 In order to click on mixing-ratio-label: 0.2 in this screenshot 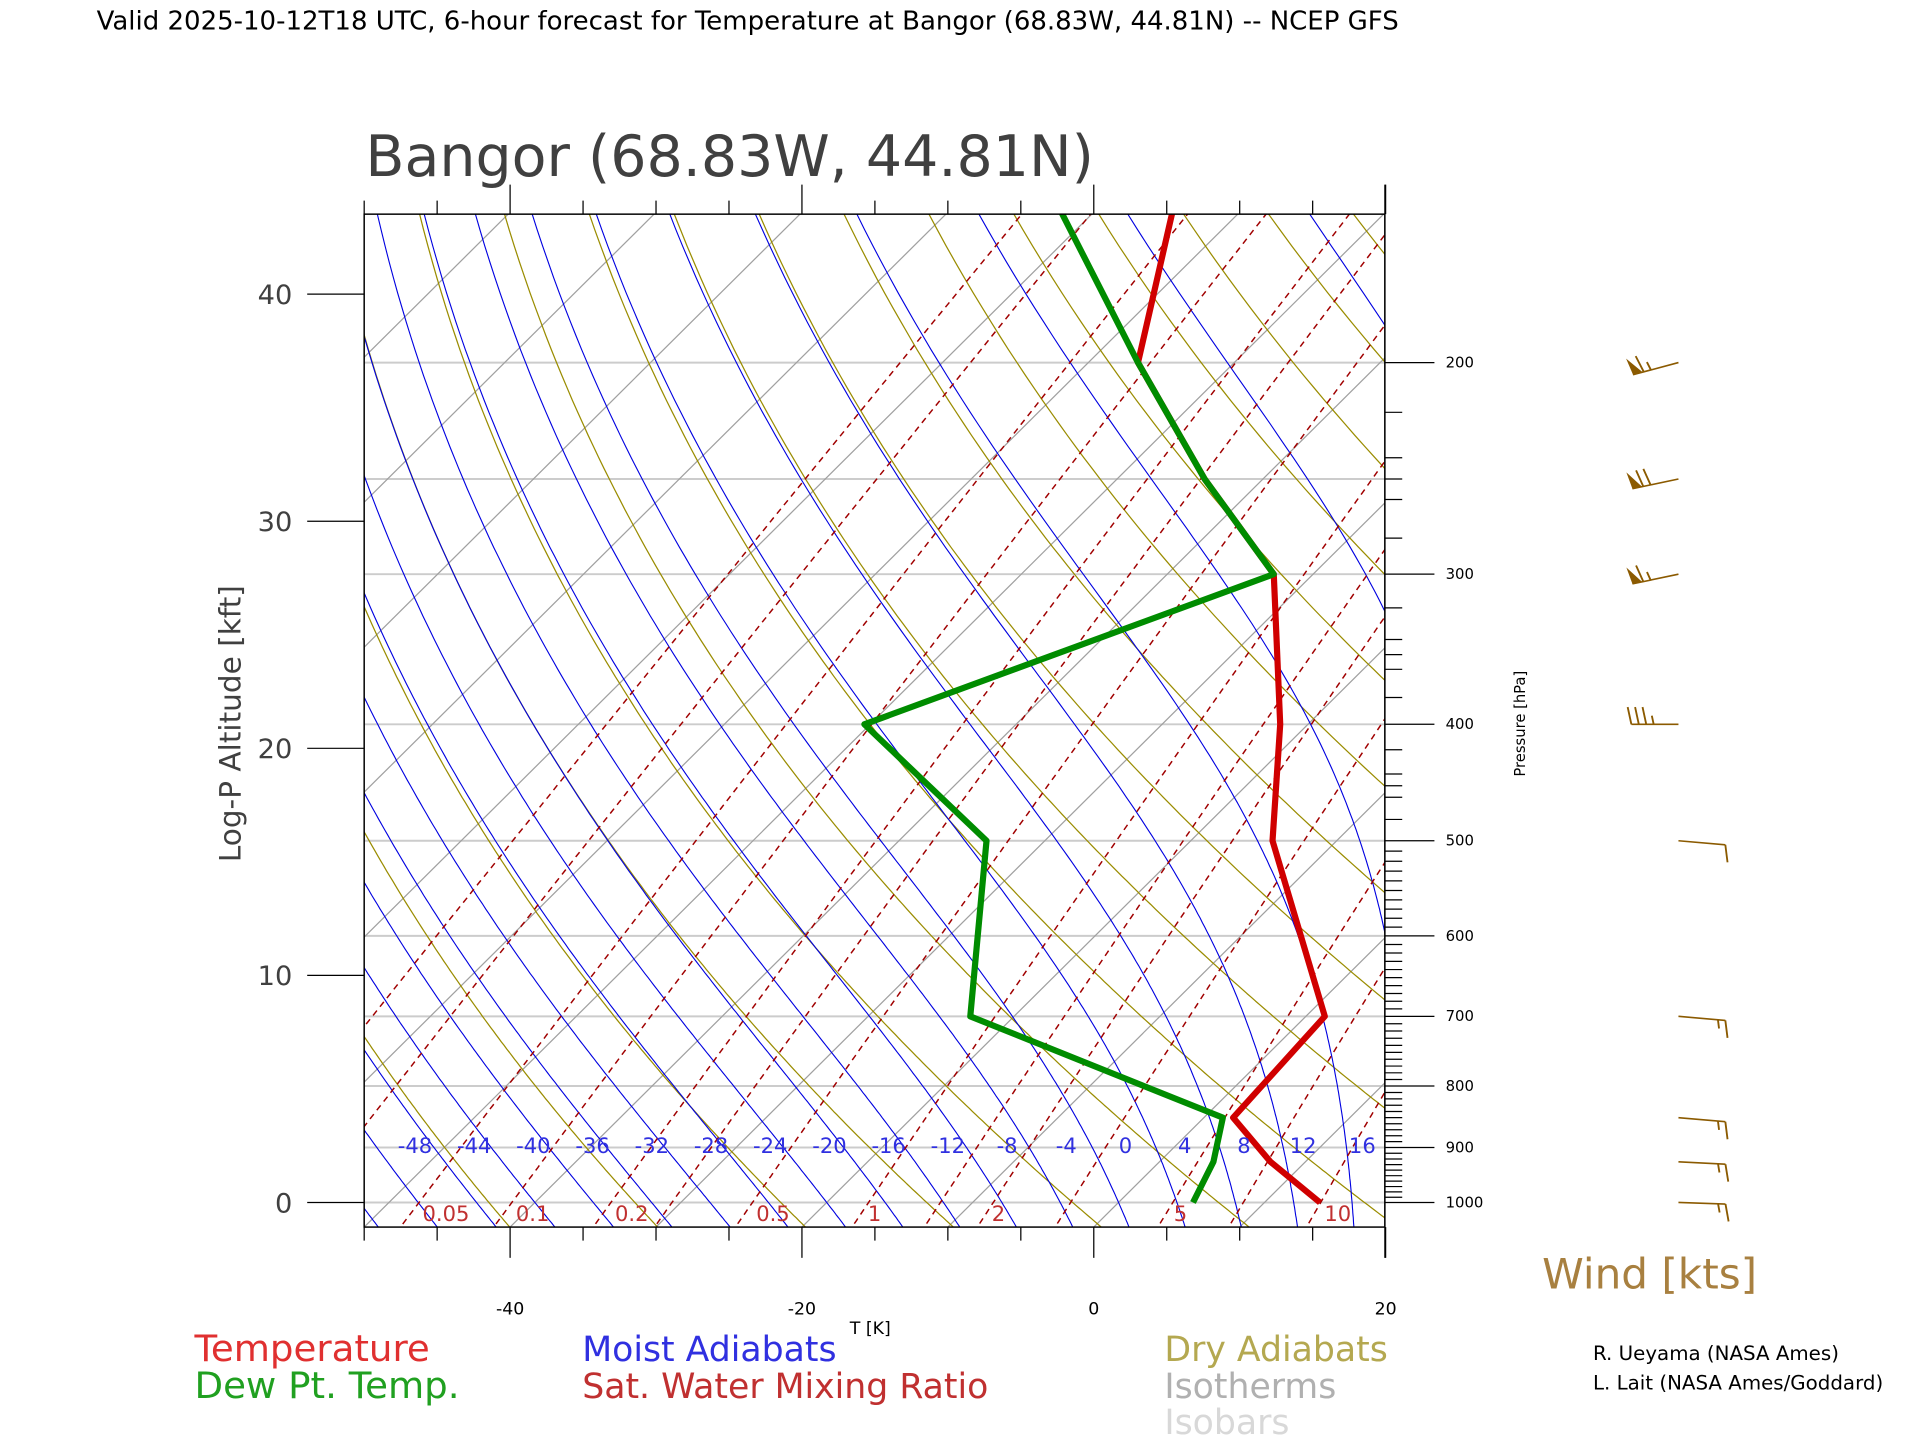, I will do `click(631, 1214)`.